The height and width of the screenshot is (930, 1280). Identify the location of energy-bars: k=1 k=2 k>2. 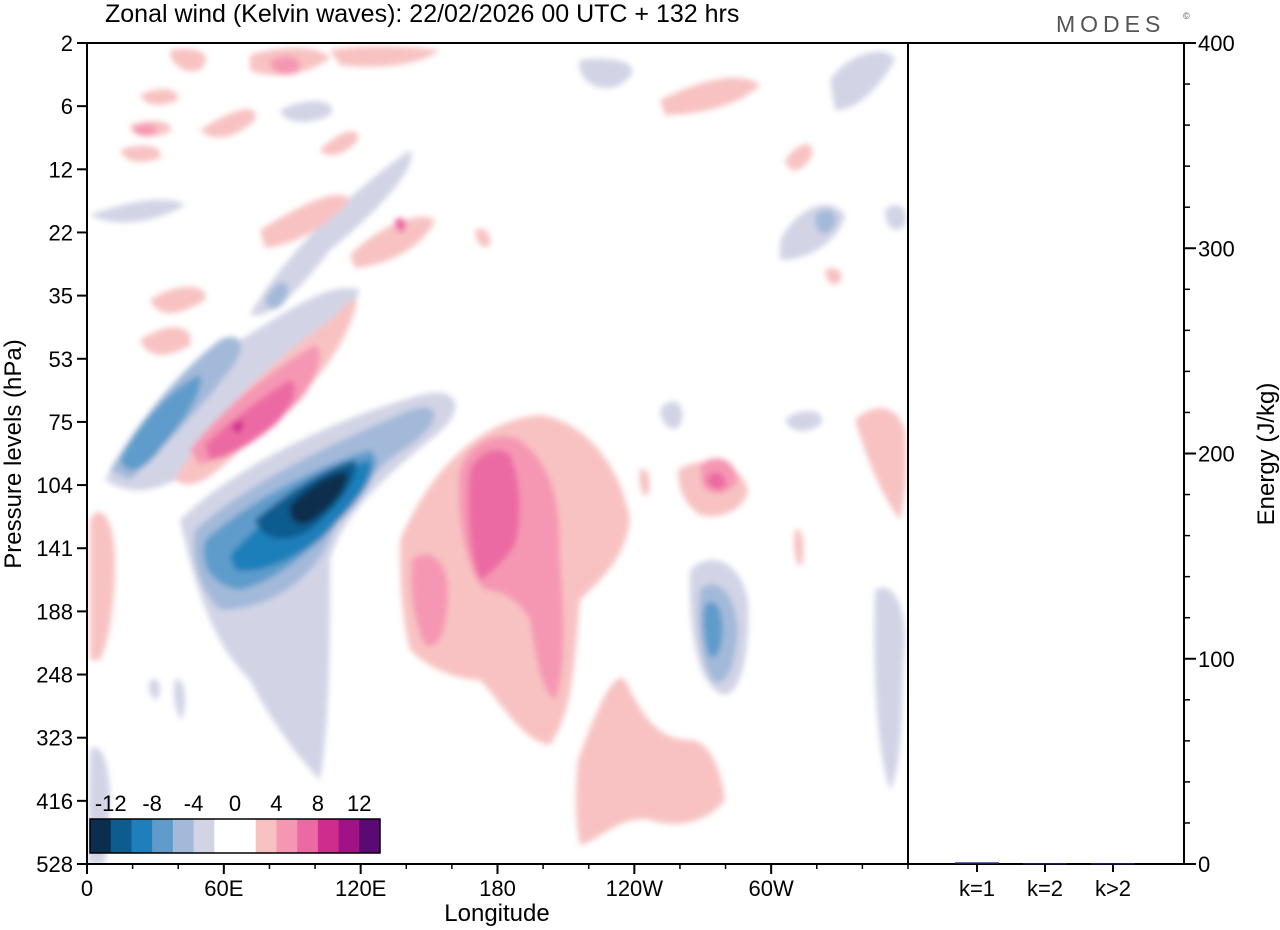
(1045, 881).